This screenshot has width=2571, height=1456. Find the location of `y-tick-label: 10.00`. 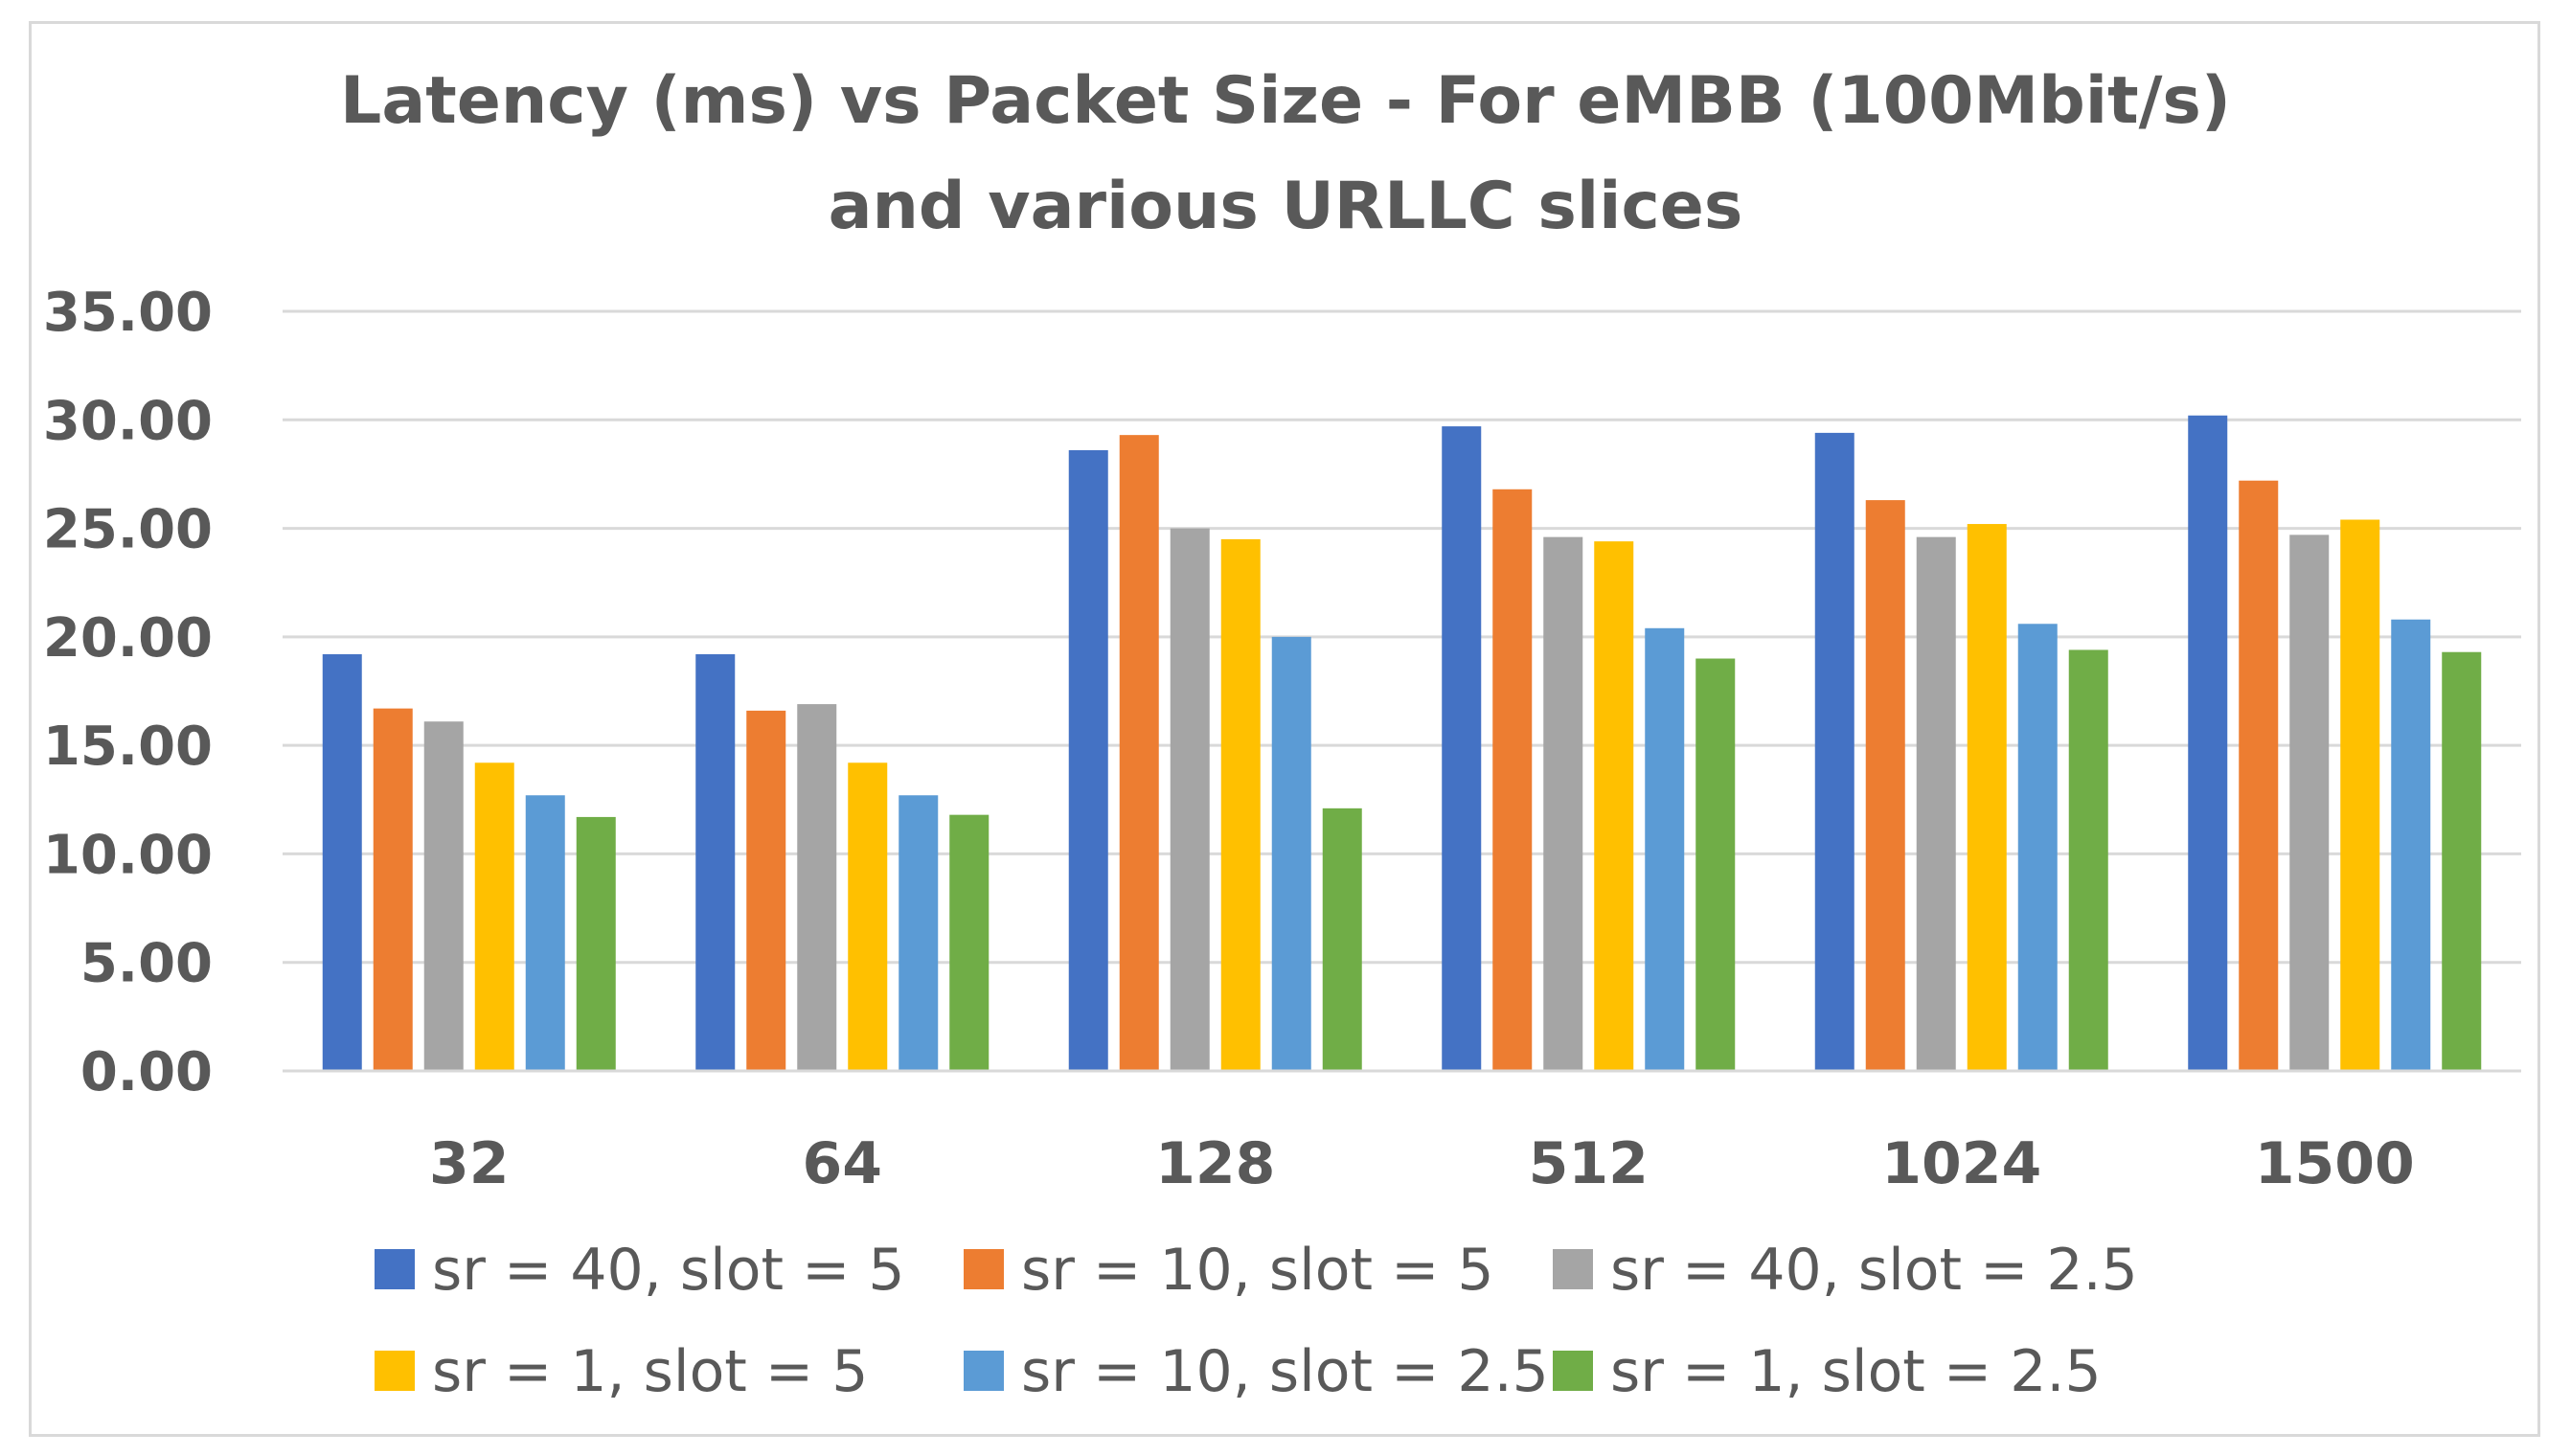

y-tick-label: 10.00 is located at coordinates (128, 855).